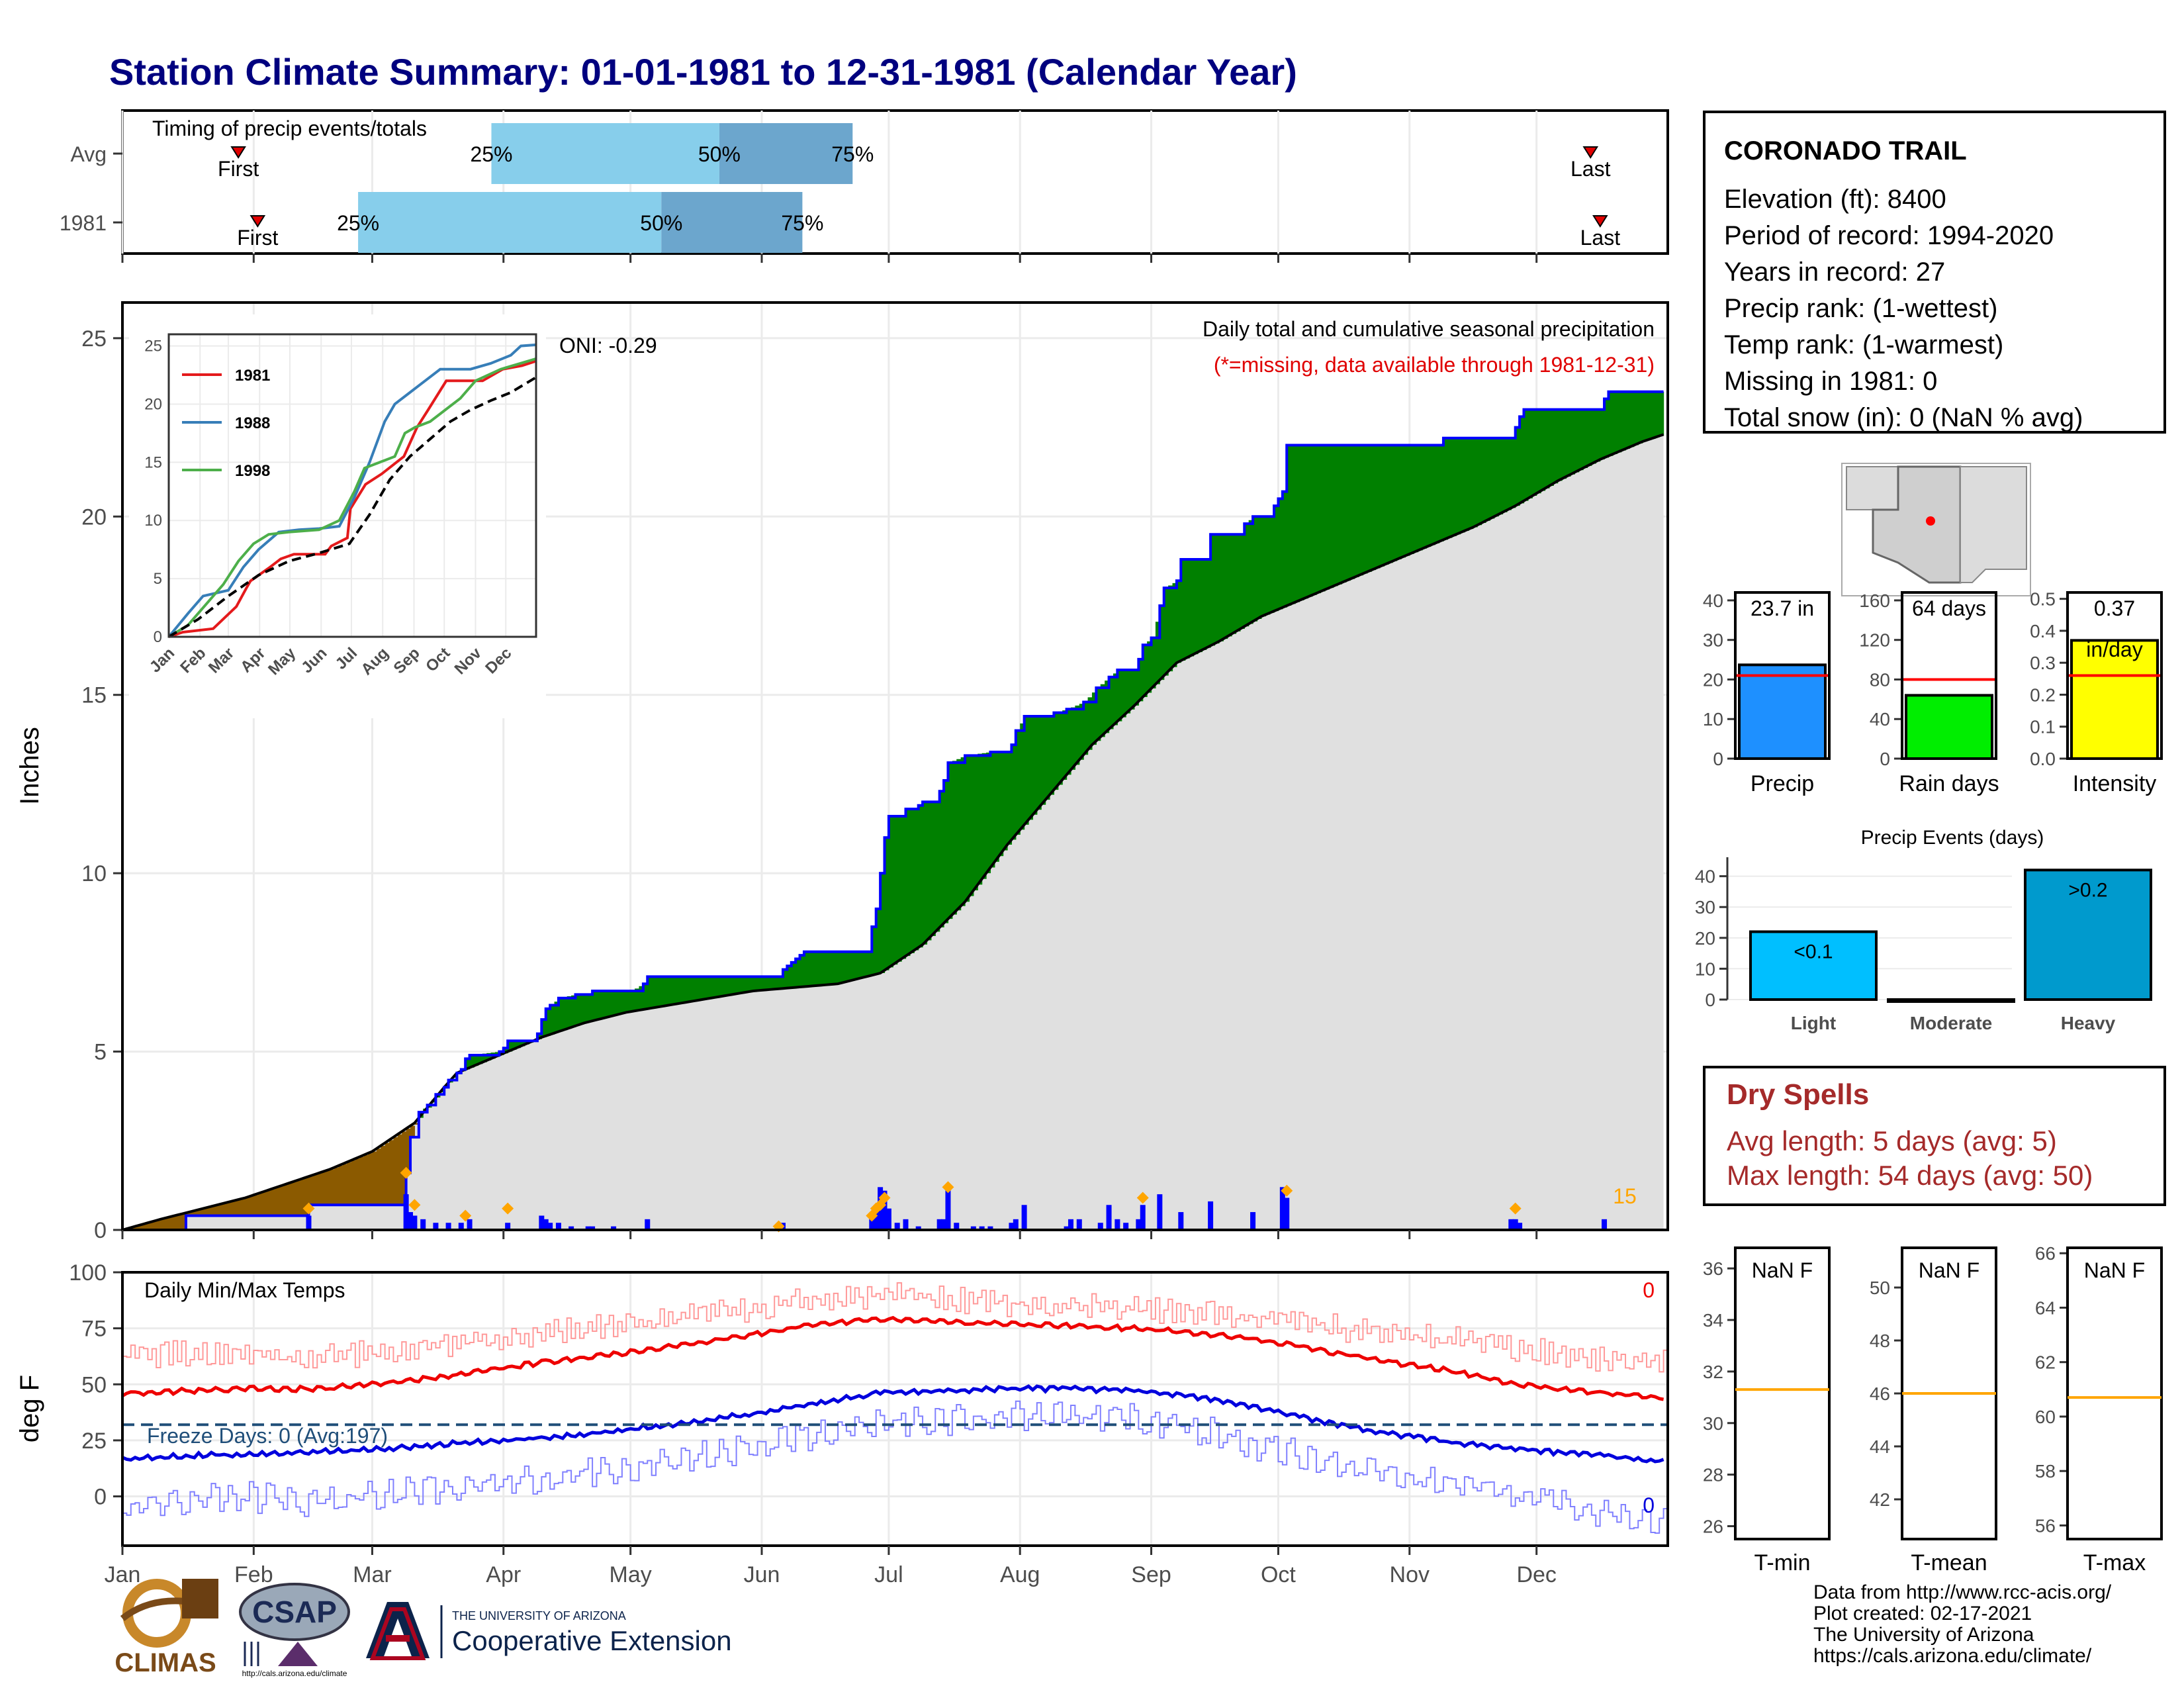 This screenshot has height=1688, width=2184. What do you see at coordinates (1835, 199) in the screenshot?
I see `station-line: Elevation (ft): 8400` at bounding box center [1835, 199].